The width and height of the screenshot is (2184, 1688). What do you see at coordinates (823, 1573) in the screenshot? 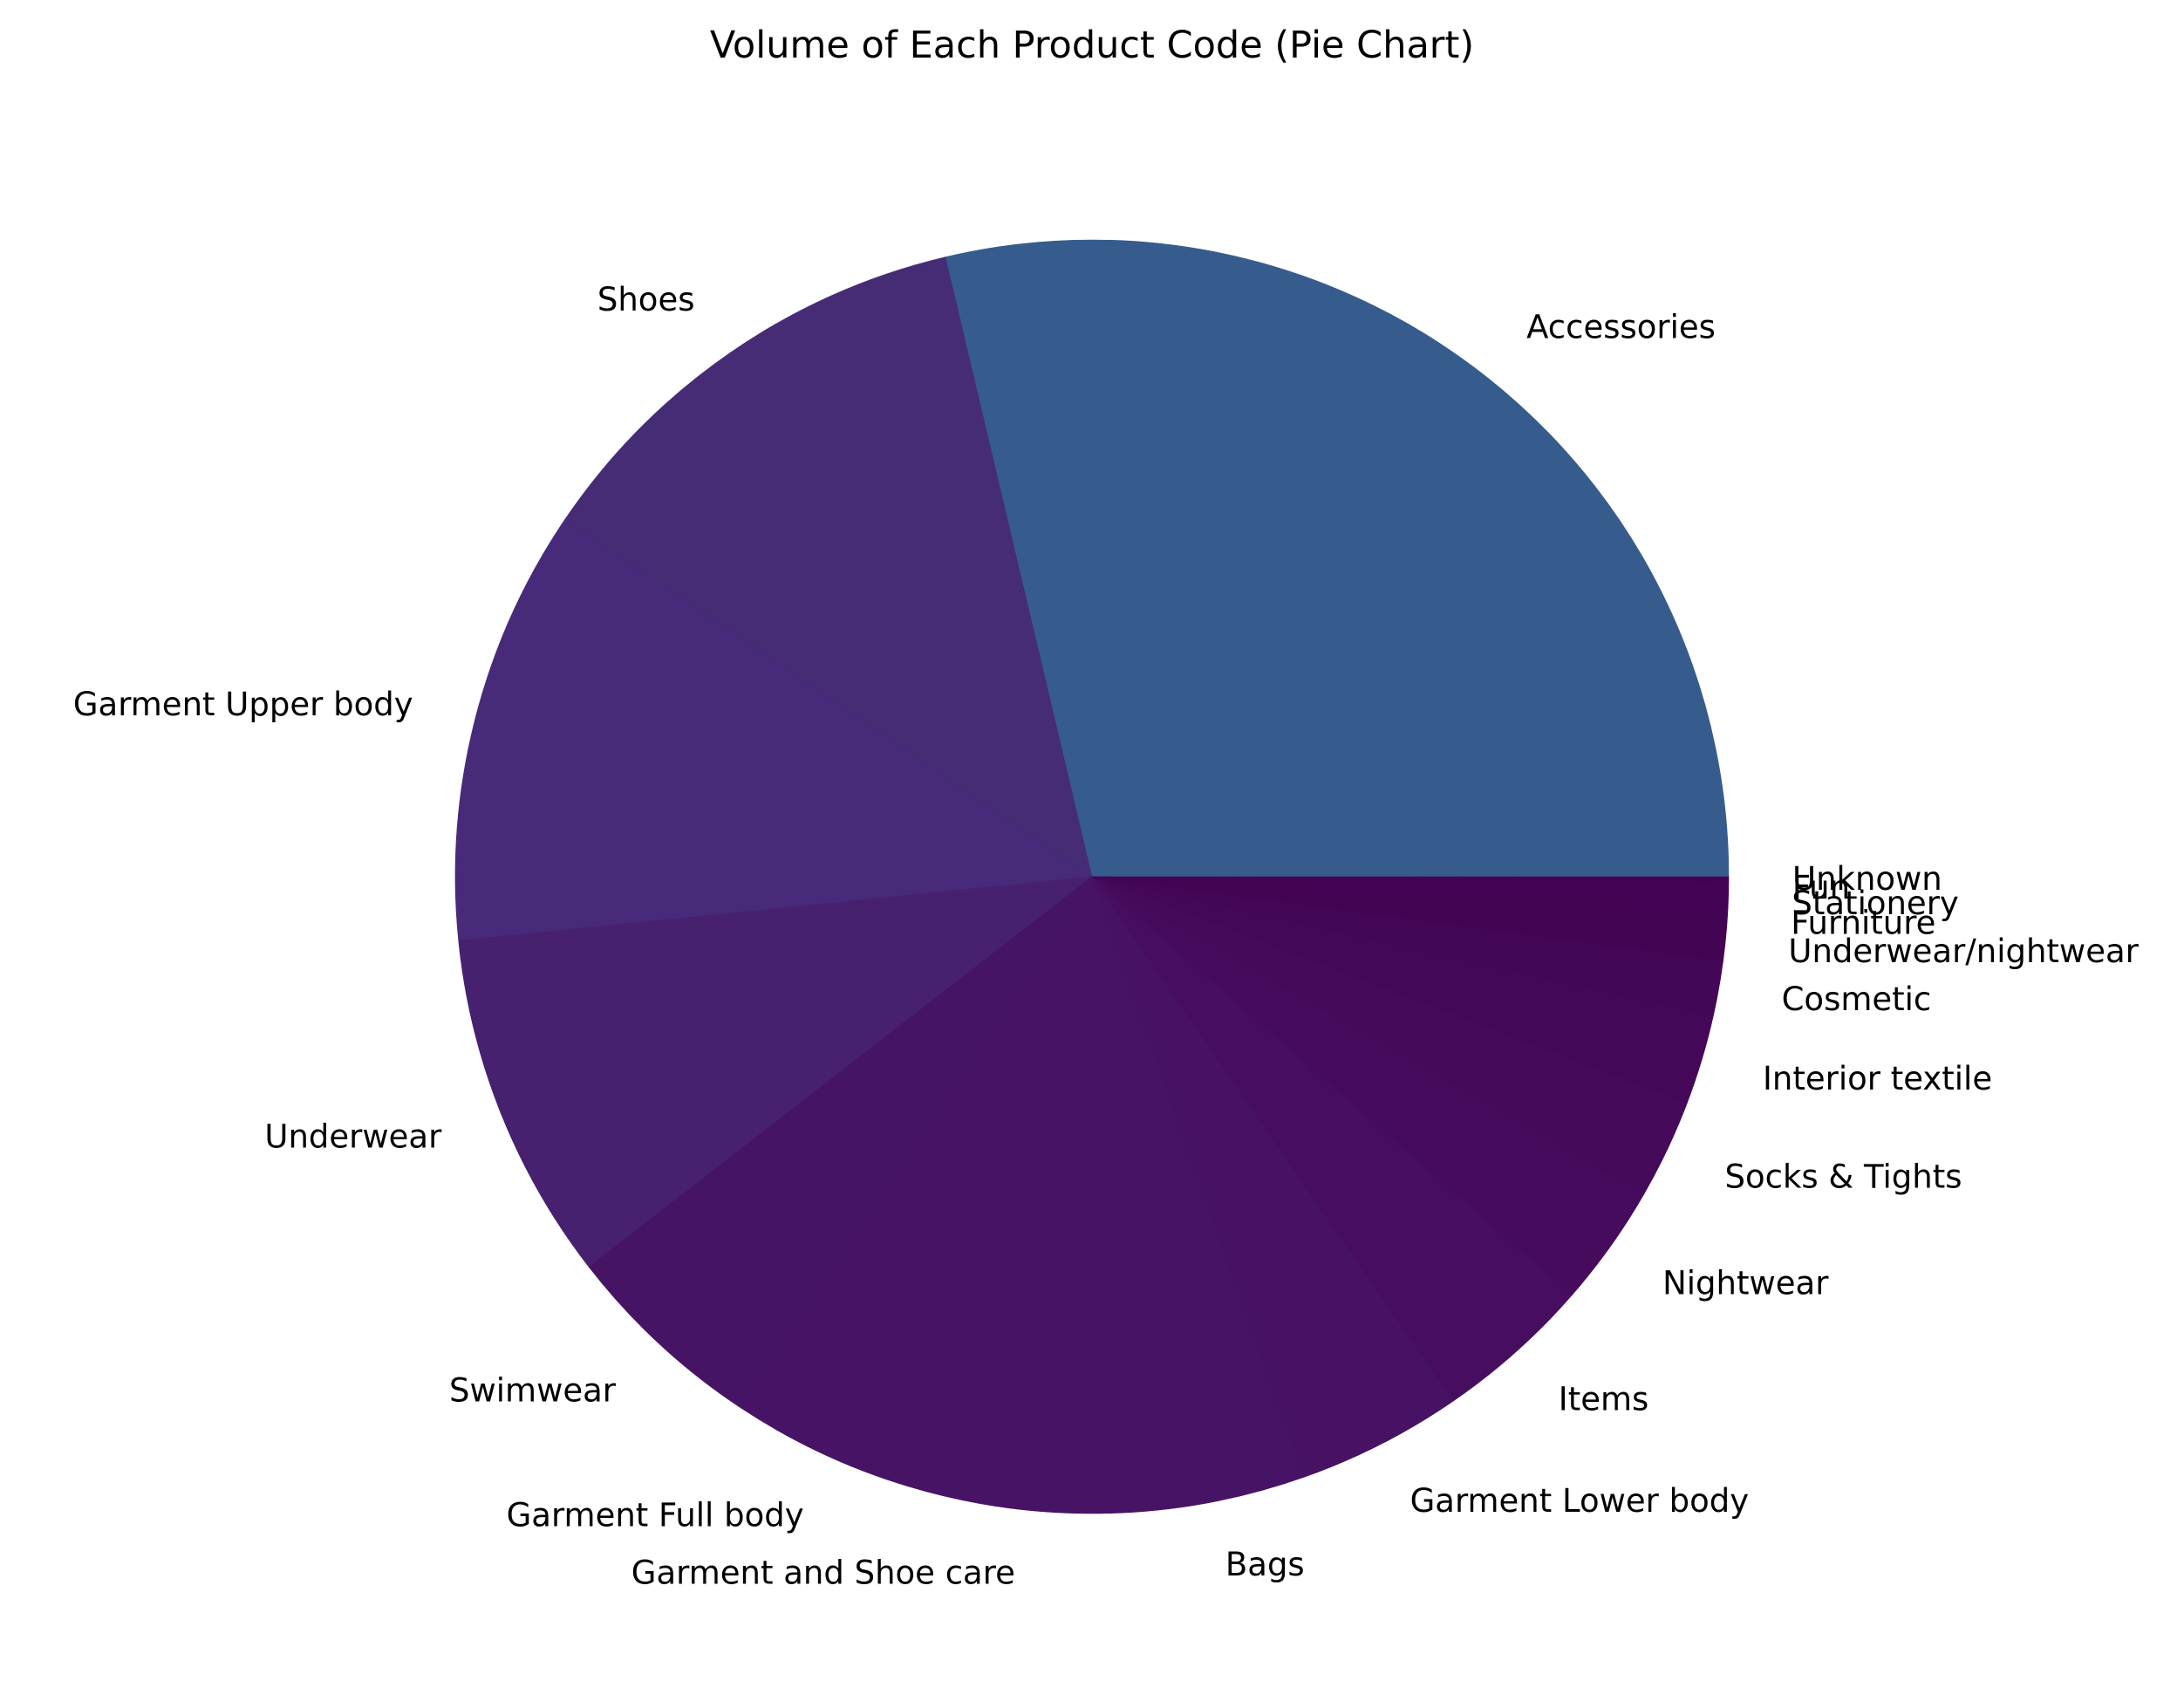
I see `slice-label-garment-and-shoe-care: Garment and Shoe care` at bounding box center [823, 1573].